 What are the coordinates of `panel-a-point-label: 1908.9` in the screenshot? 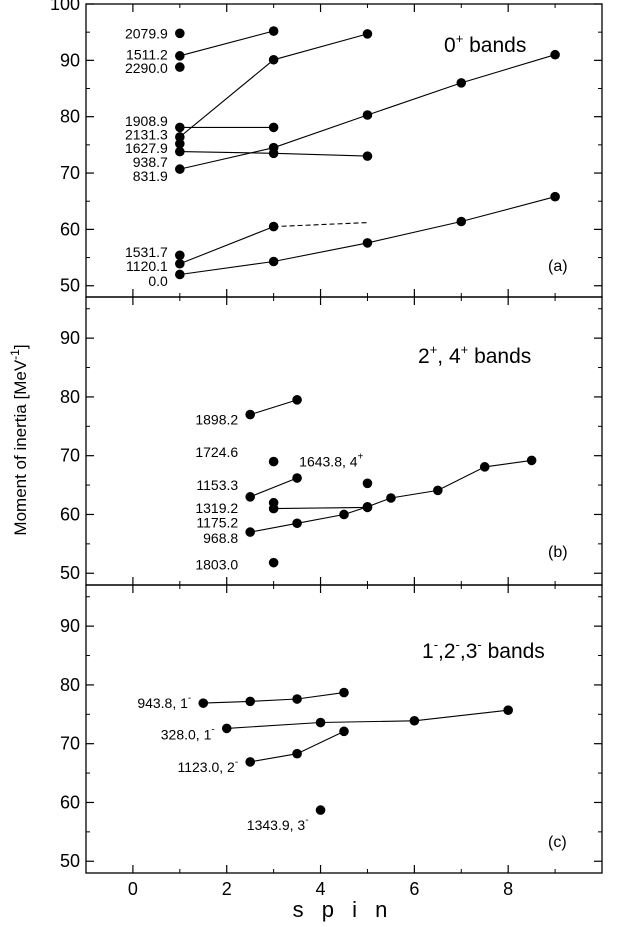 It's located at (146, 121).